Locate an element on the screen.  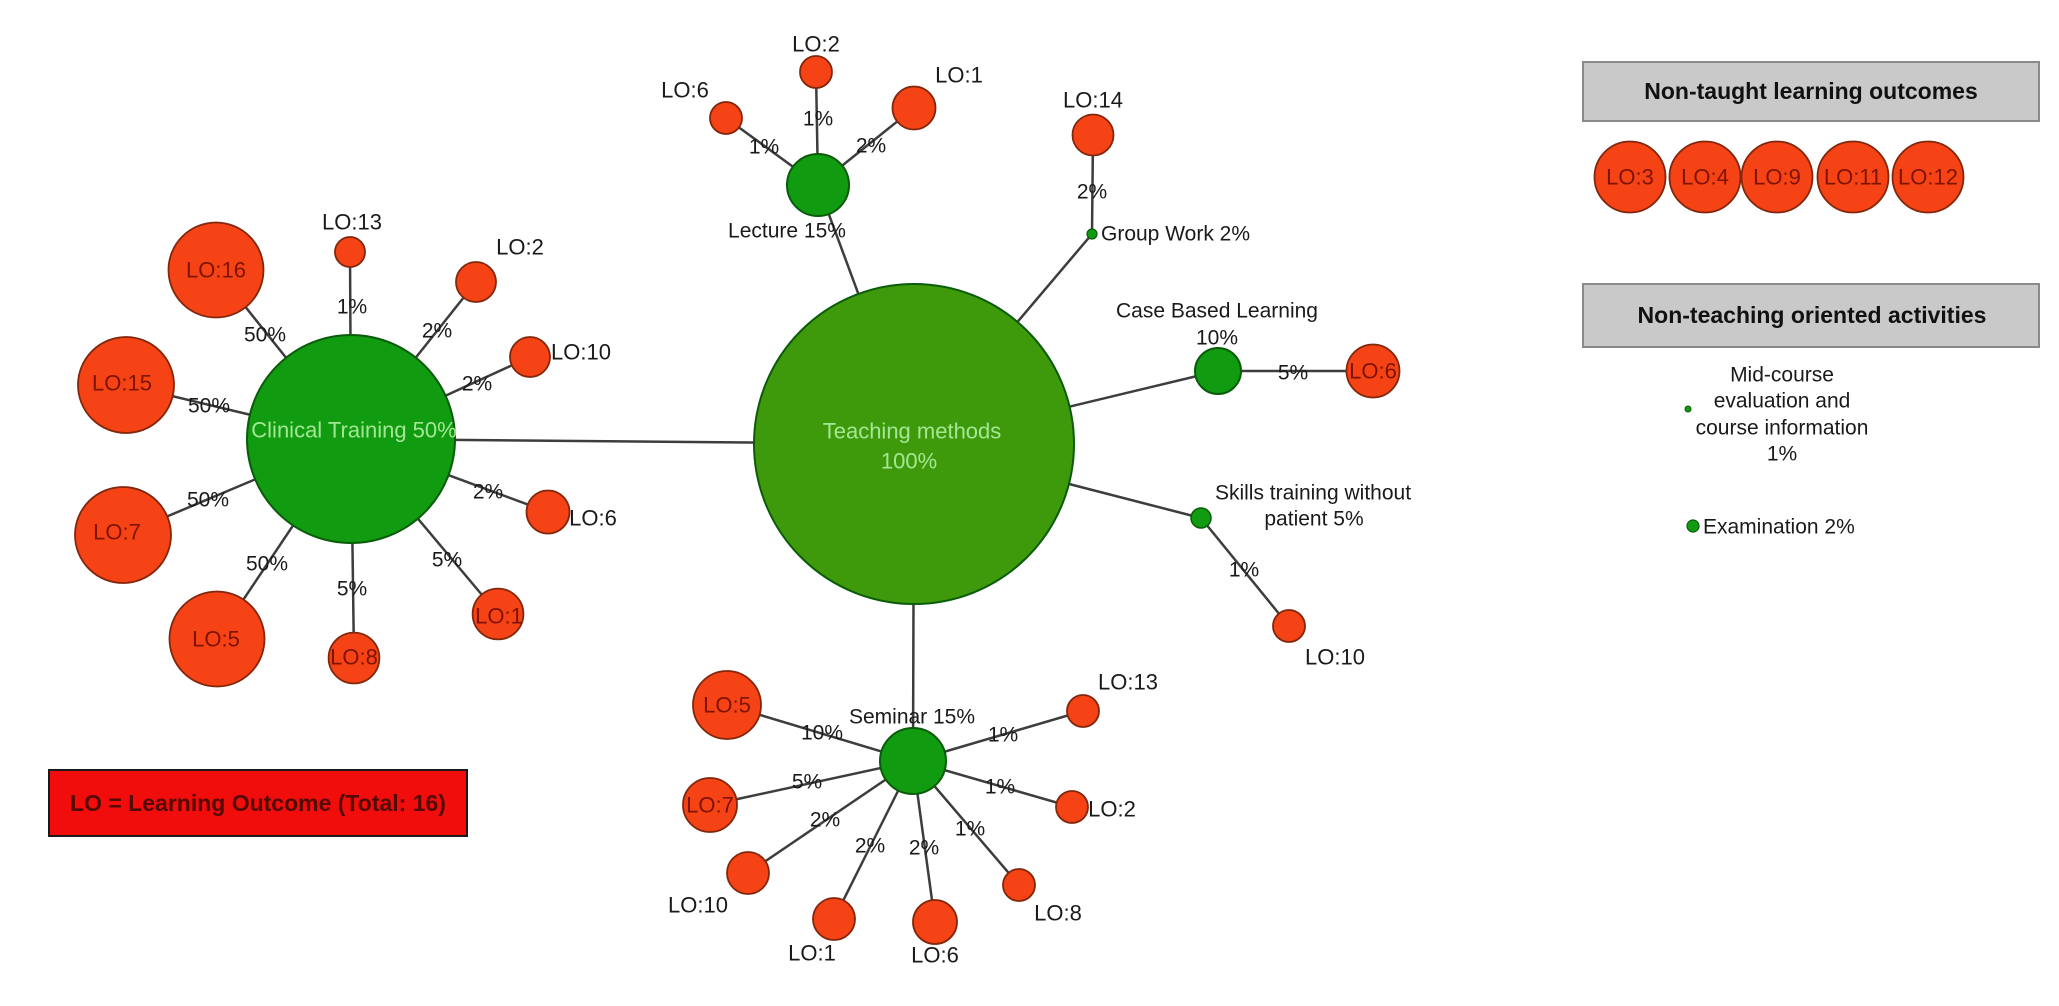
svg-text: Teaching methods is located at coordinates (912, 431).